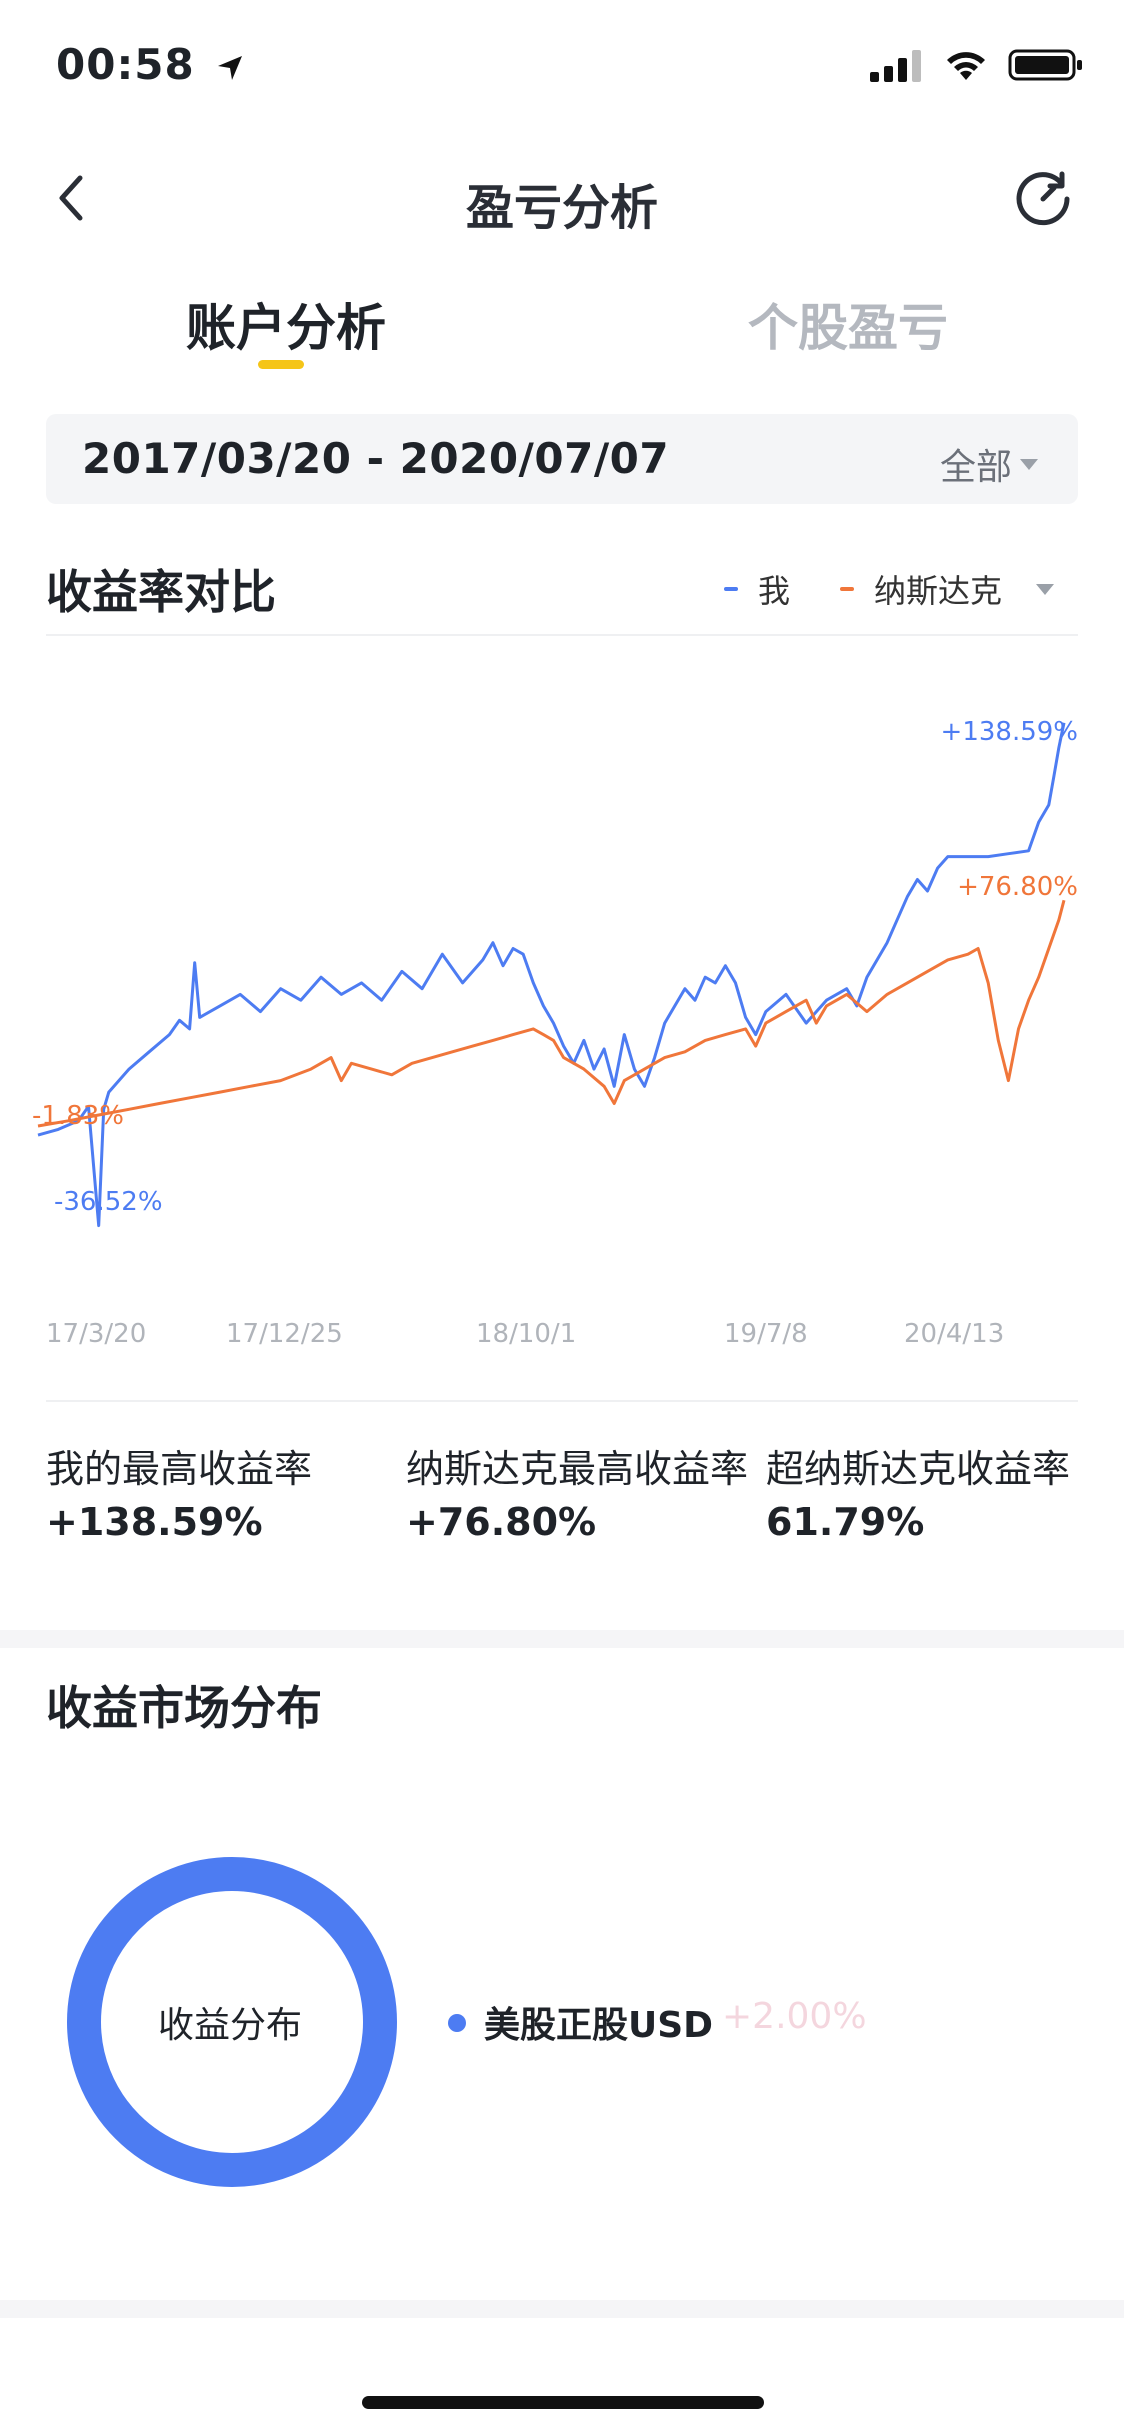 This screenshot has width=1124, height=2435. Describe the element at coordinates (526, 1334) in the screenshot. I see `x-tick-label: 18/10/1` at that location.